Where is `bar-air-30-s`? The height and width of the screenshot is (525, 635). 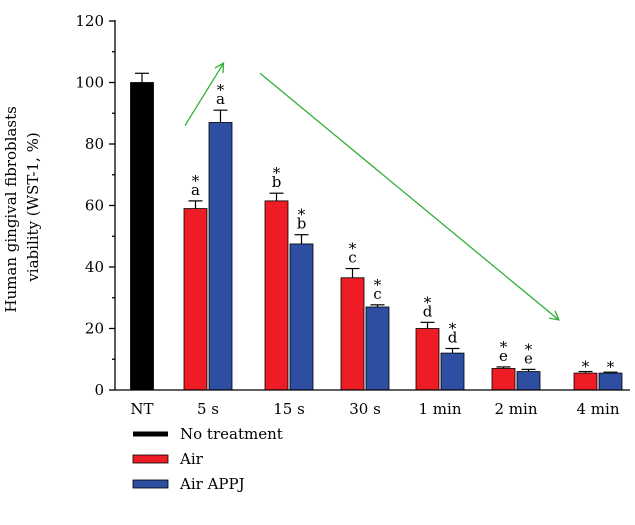
bar-air-30-s is located at coordinates (352, 334).